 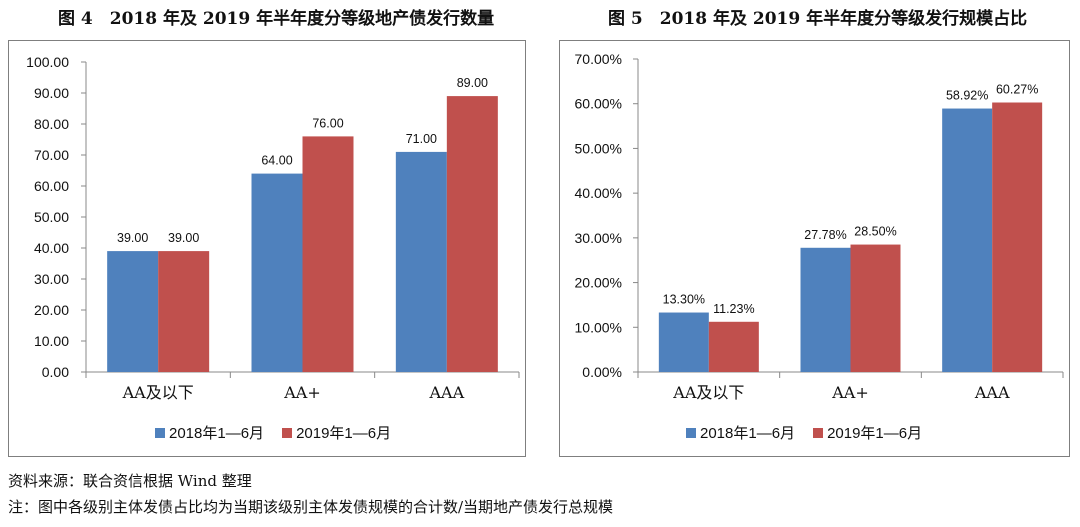 I want to click on y-tick-label: 70.00%, so click(x=598, y=59).